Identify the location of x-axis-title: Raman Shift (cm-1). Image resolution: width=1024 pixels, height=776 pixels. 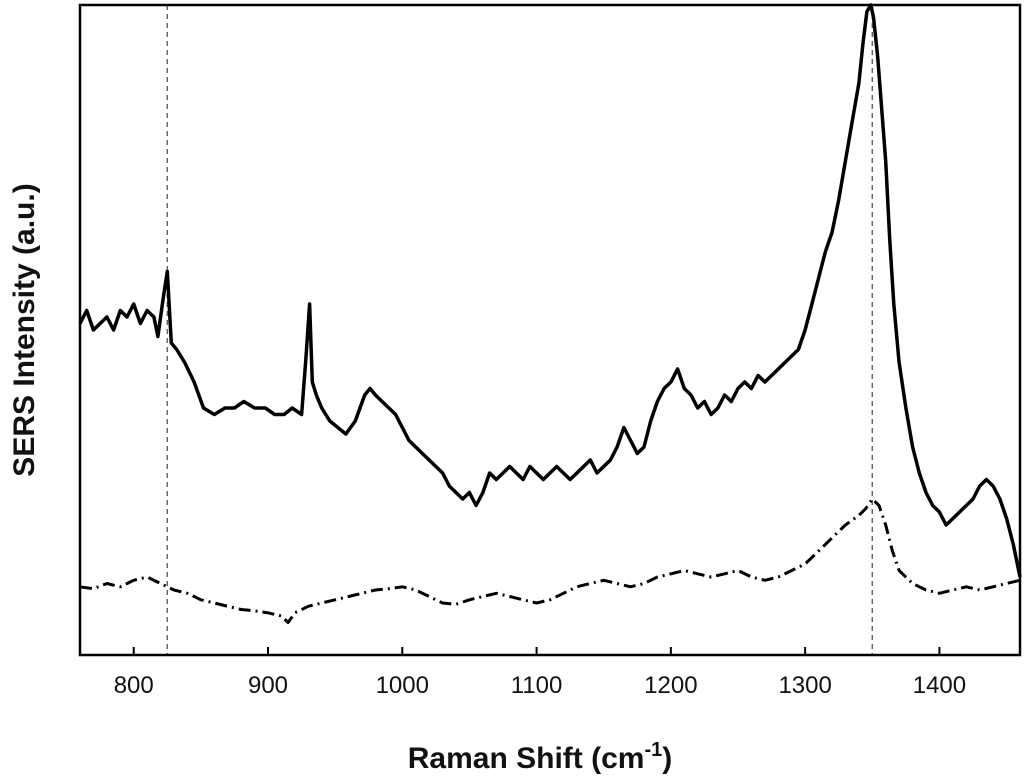
(540, 757).